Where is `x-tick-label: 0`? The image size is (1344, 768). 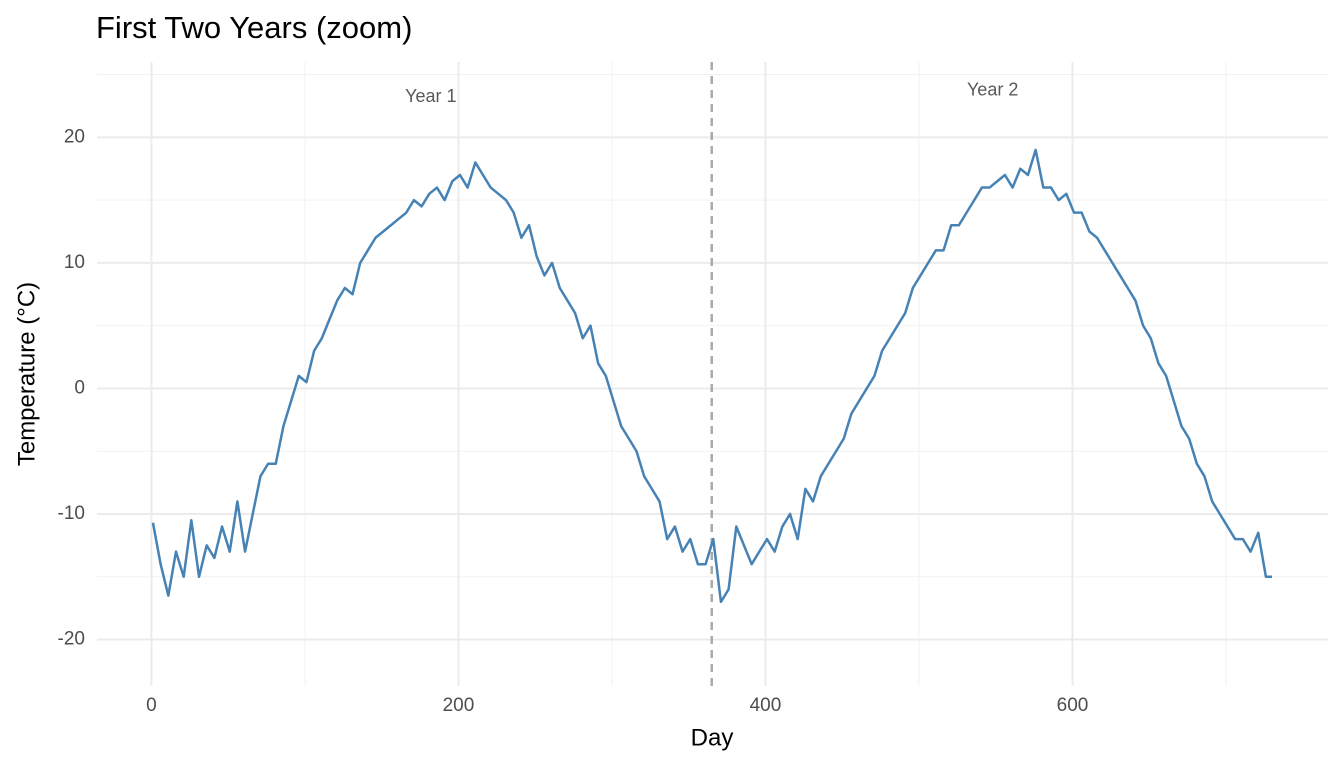 x-tick-label: 0 is located at coordinates (151, 705).